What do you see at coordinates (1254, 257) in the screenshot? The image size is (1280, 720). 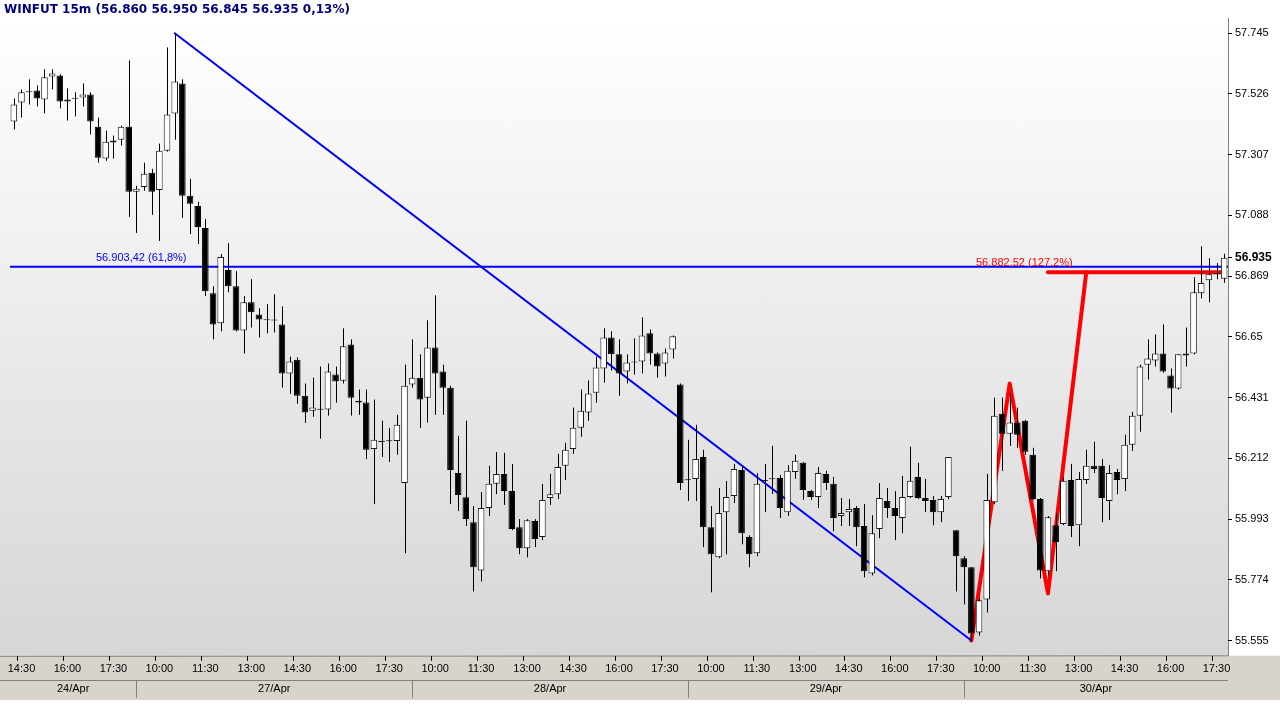 I see `y-tick-label: 56.935` at bounding box center [1254, 257].